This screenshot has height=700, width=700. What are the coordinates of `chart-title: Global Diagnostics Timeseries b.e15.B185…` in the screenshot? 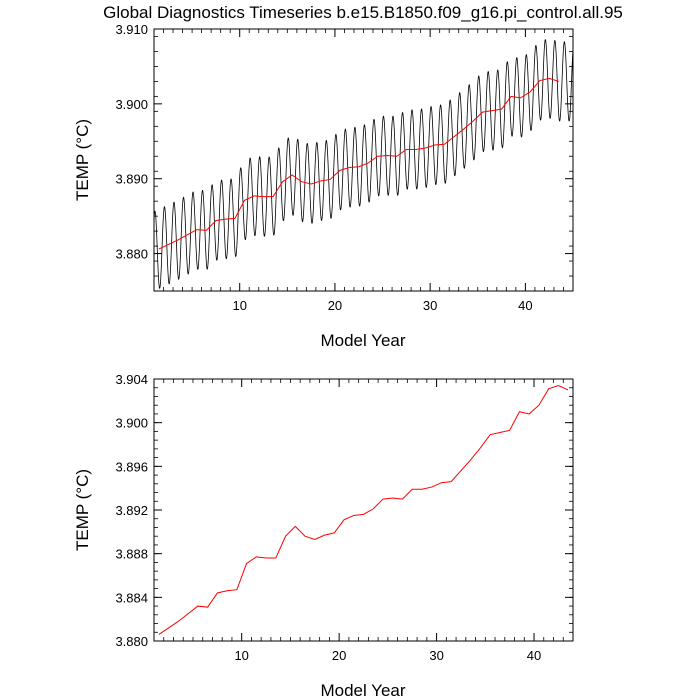 It's located at (363, 12).